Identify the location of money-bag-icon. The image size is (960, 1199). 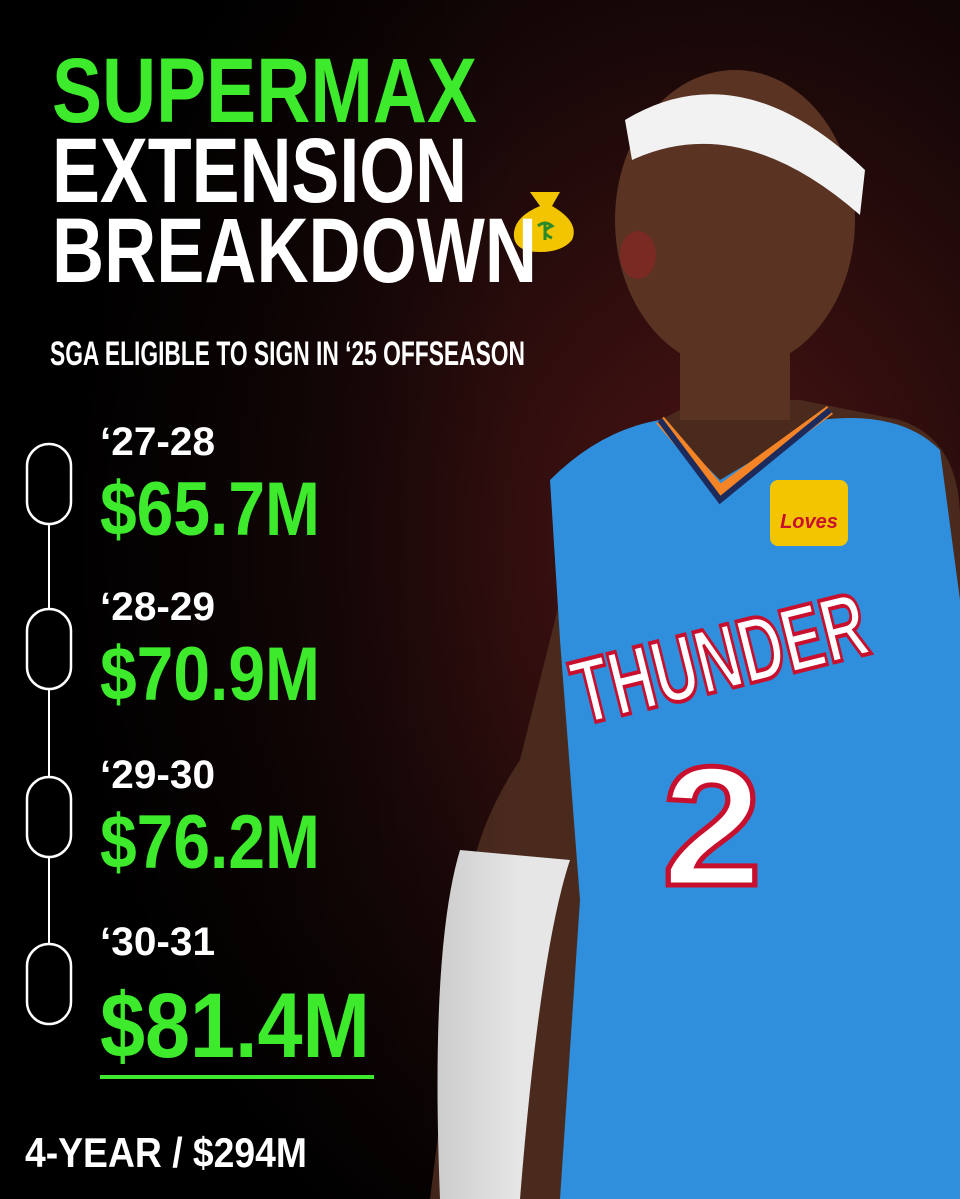
(543, 222).